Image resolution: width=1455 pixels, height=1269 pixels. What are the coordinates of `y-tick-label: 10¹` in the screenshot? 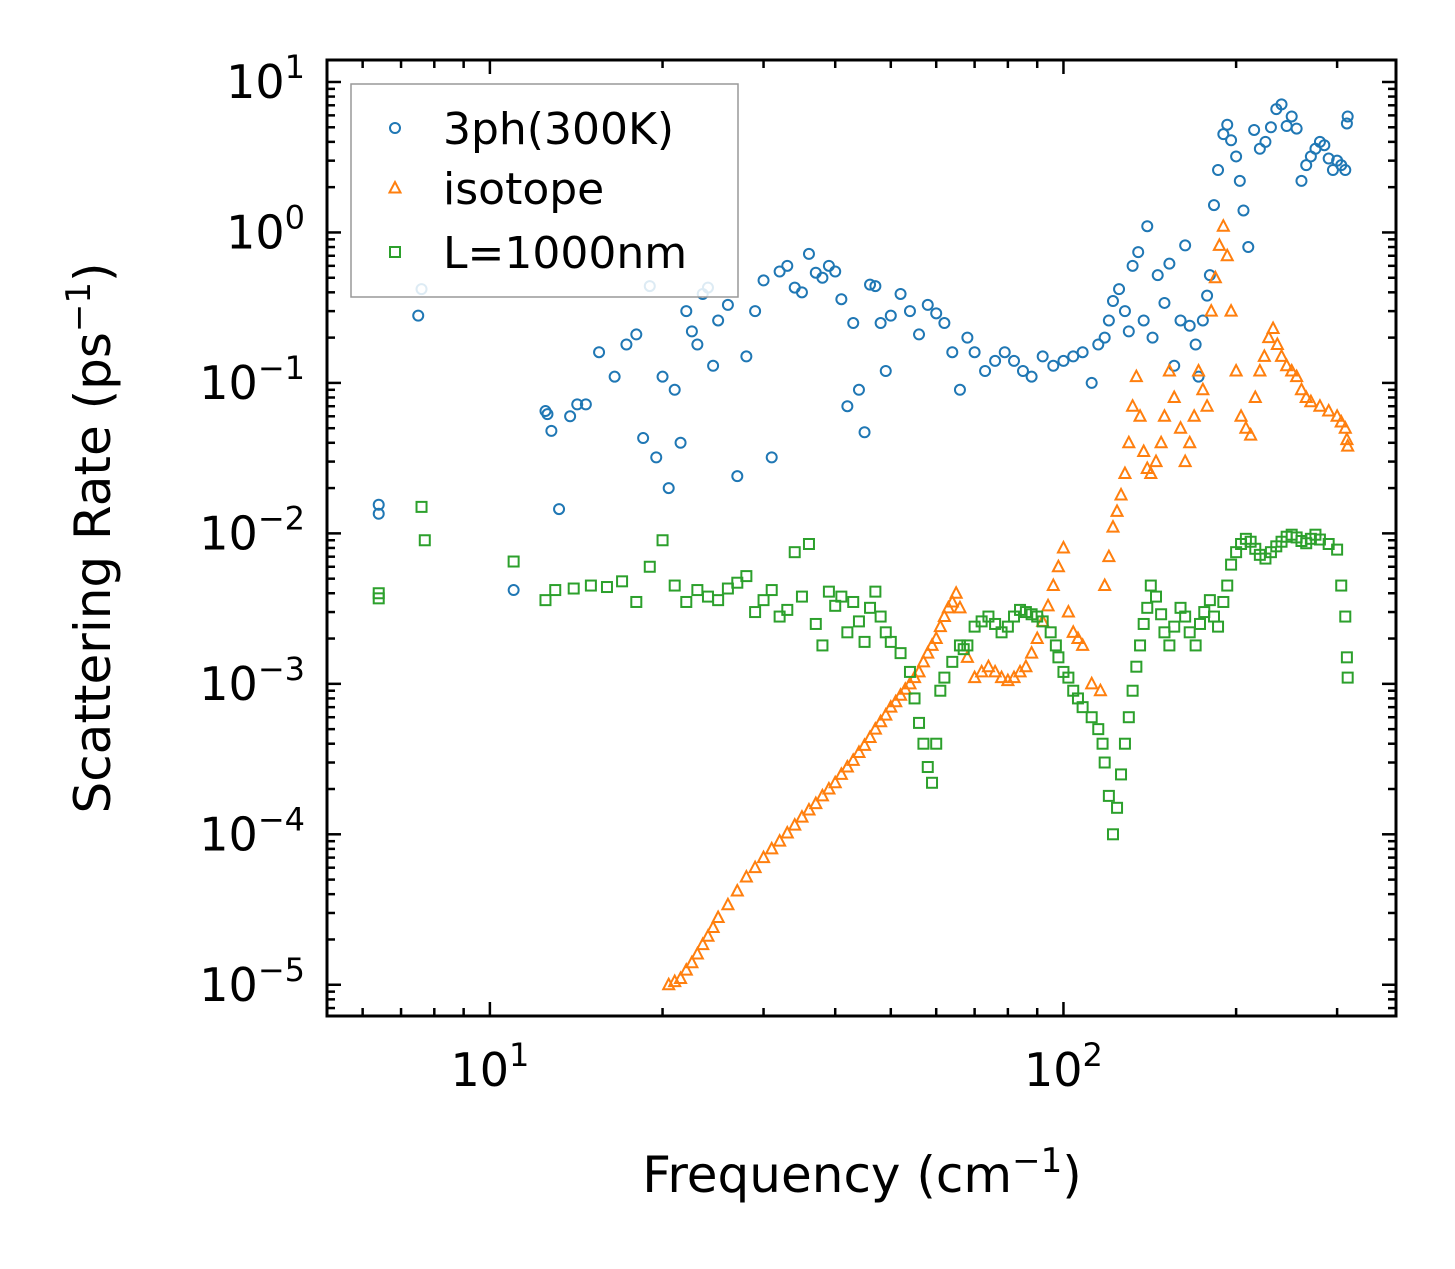 It's located at (265, 78).